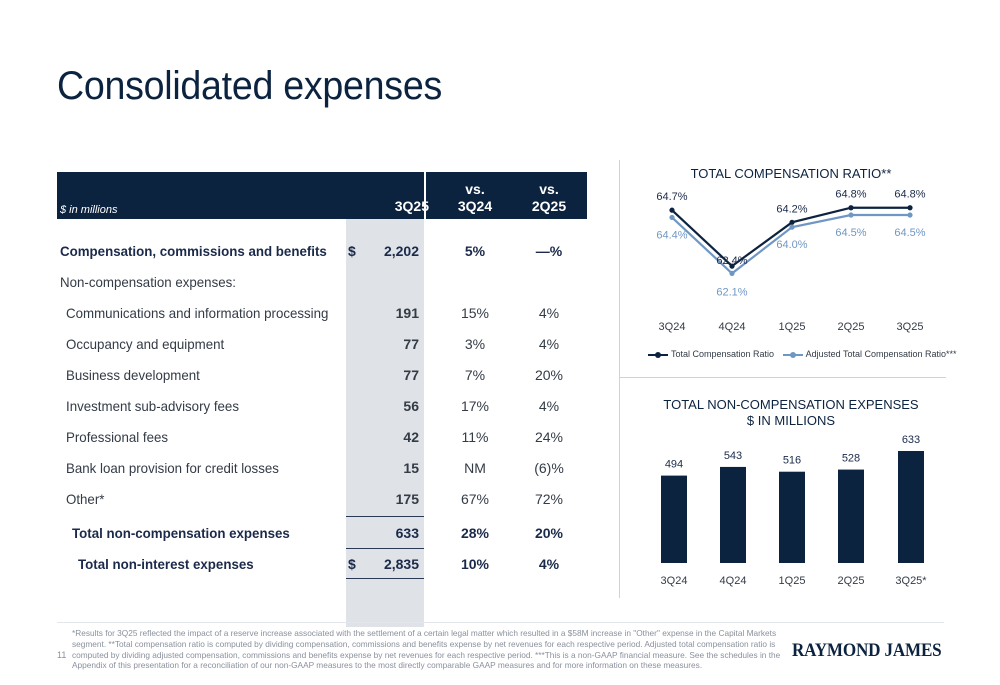 The width and height of the screenshot is (1000, 685). I want to click on row-label: Total non-compensation expenses, so click(181, 533).